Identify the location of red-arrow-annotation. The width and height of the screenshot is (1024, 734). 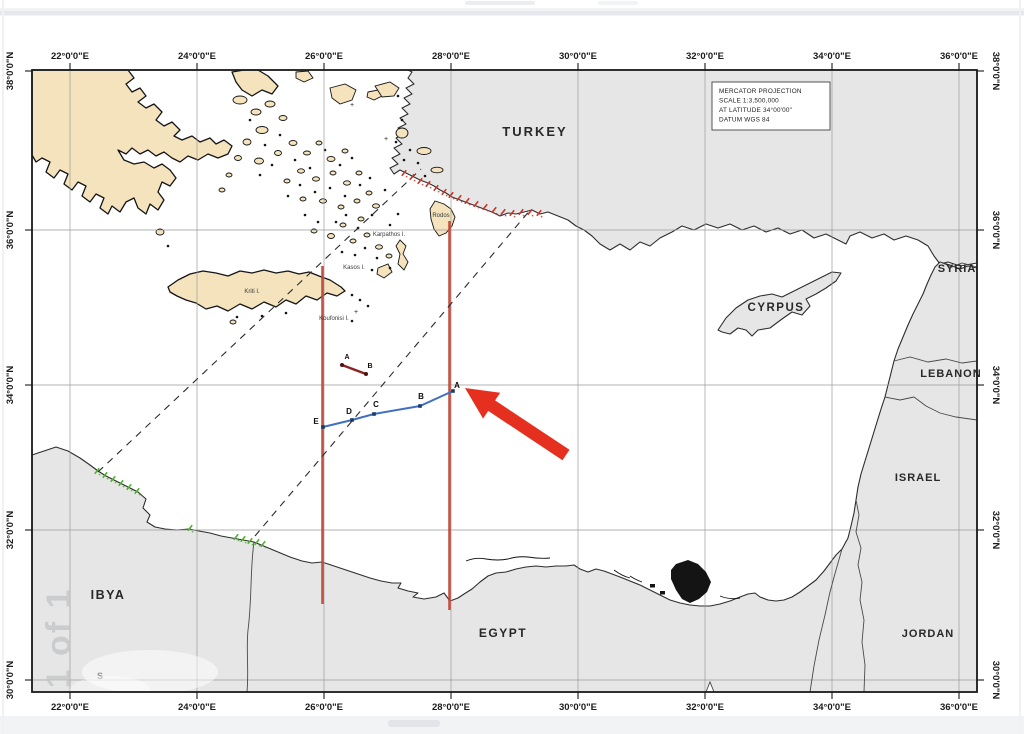
(517, 424).